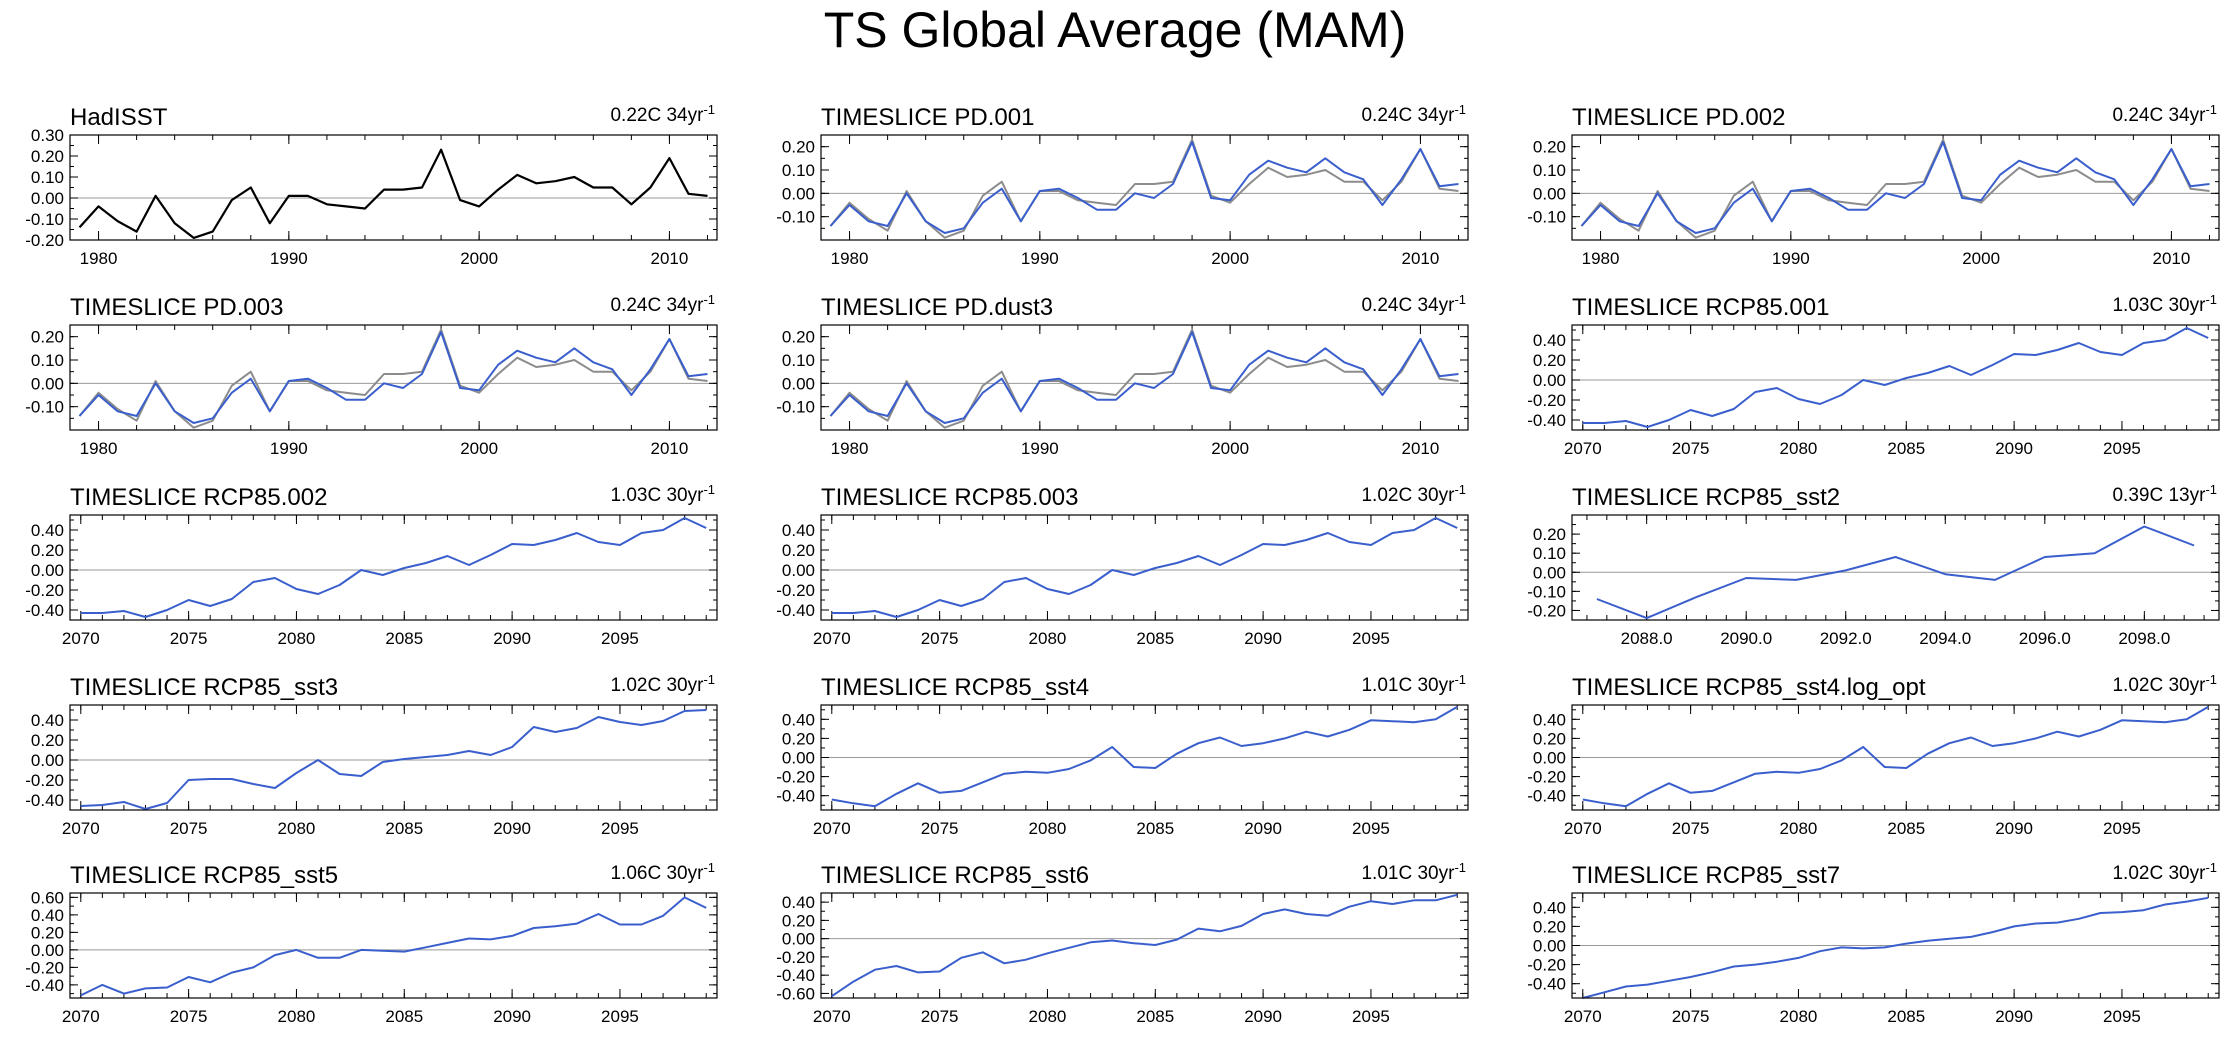 This screenshot has width=2230, height=1045. I want to click on x-tick-label: 2088.0, so click(1647, 638).